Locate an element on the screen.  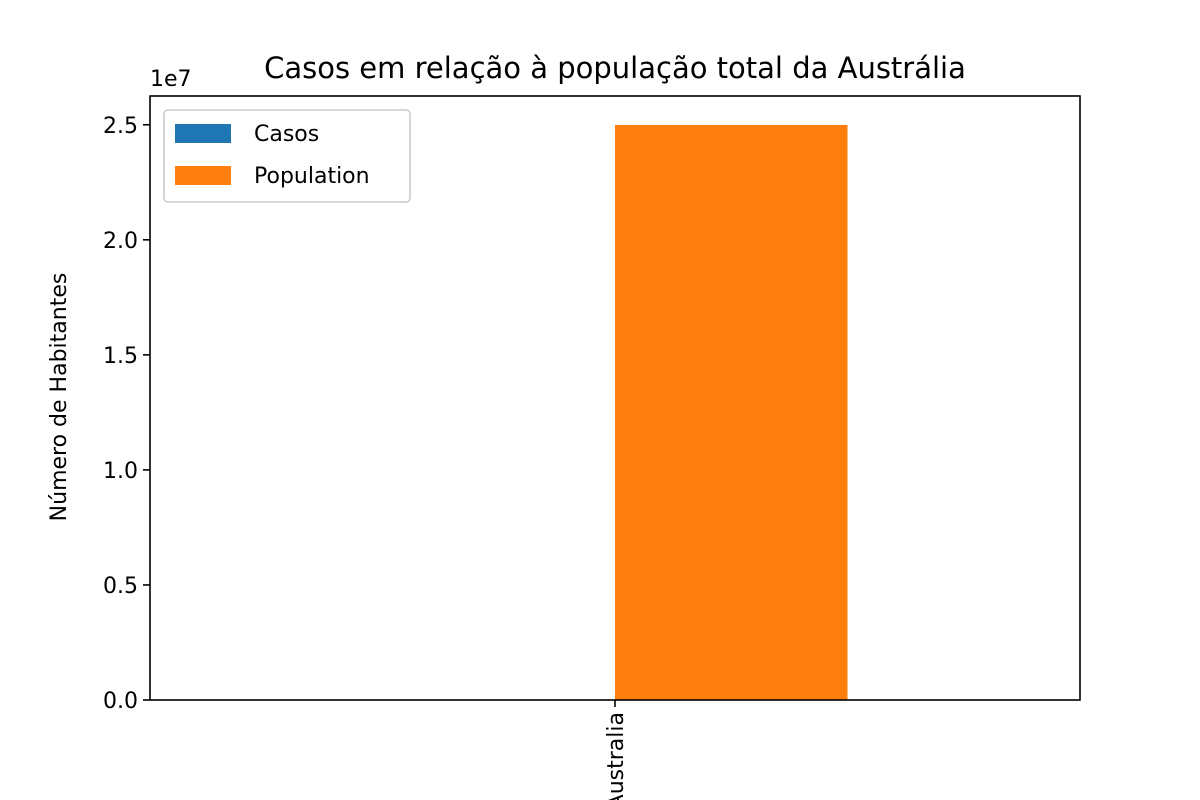
y-tick-label: 1.0 is located at coordinates (120, 471).